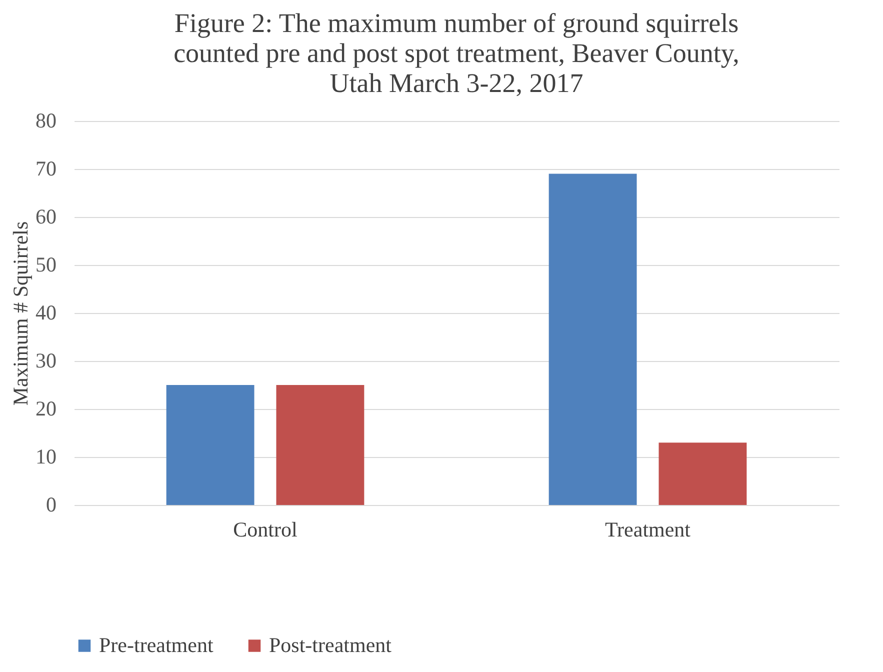 The image size is (883, 672). What do you see at coordinates (265, 530) in the screenshot?
I see `x-tick-label: Control` at bounding box center [265, 530].